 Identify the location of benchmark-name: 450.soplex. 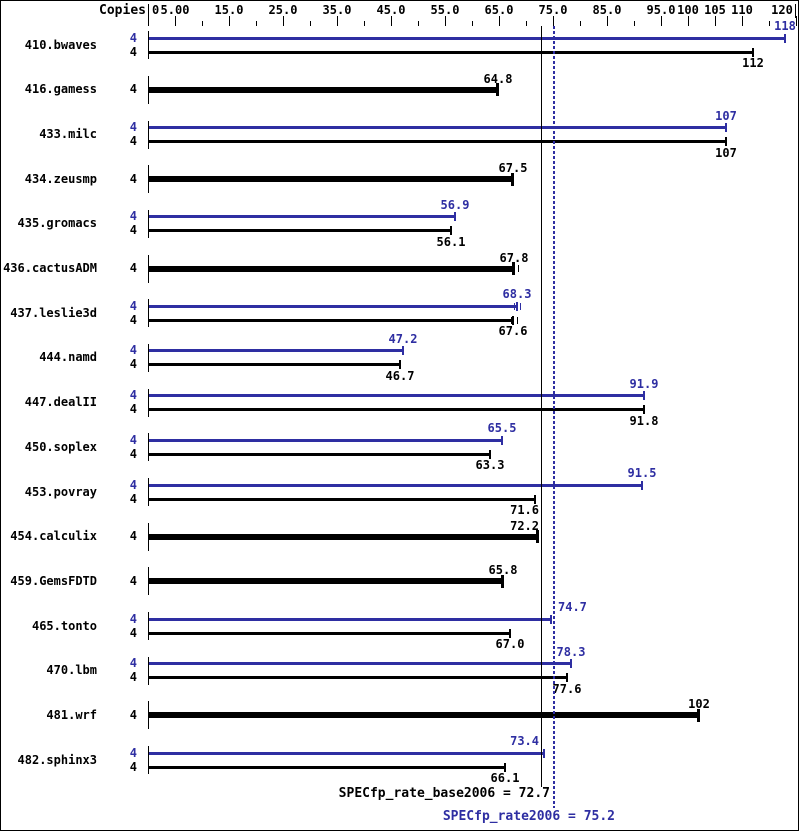
(60, 447).